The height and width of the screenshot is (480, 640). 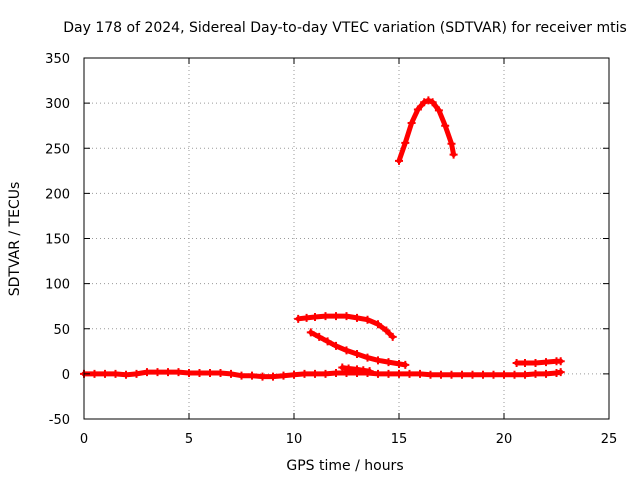 What do you see at coordinates (57, 104) in the screenshot?
I see `y-tick-label: 300` at bounding box center [57, 104].